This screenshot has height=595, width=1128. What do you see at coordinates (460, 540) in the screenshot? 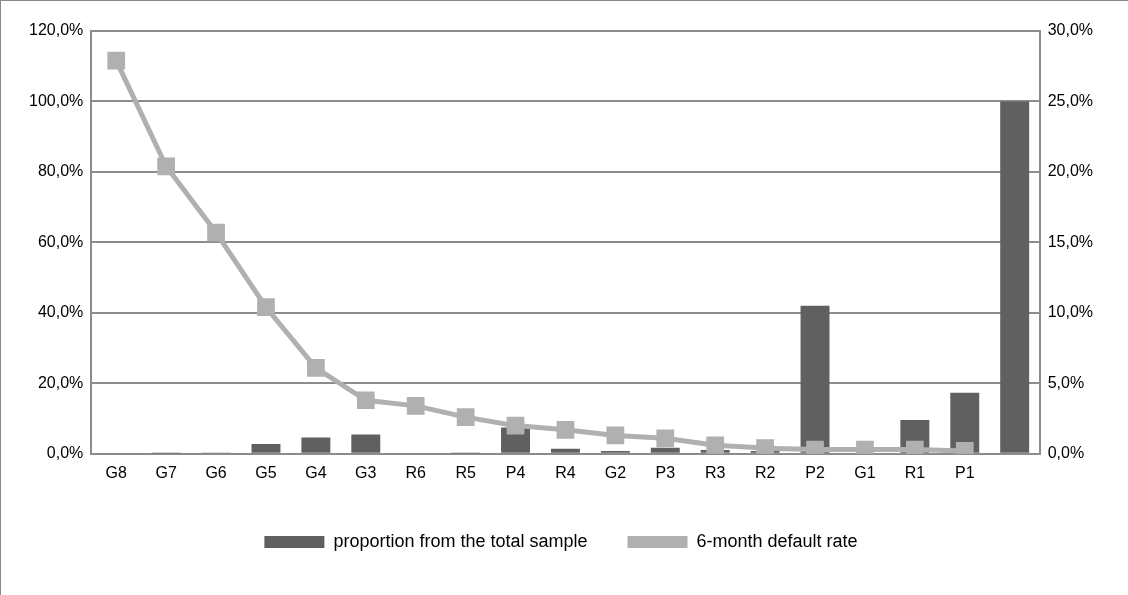
I see `legend-label: proportion from the total sample` at bounding box center [460, 540].